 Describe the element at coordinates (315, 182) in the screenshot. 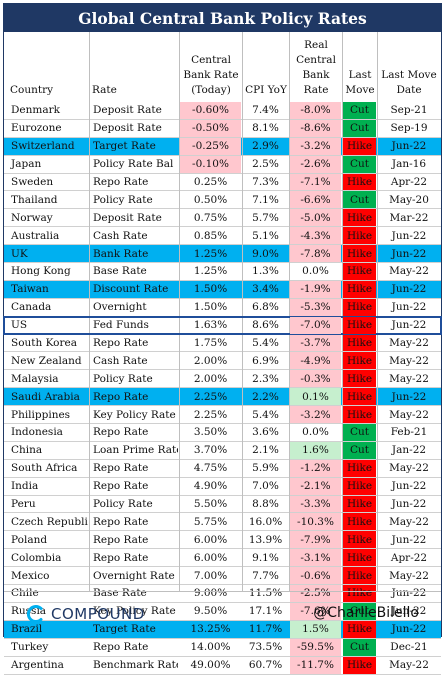

I see `cell-real-rate: -7.1%` at that location.